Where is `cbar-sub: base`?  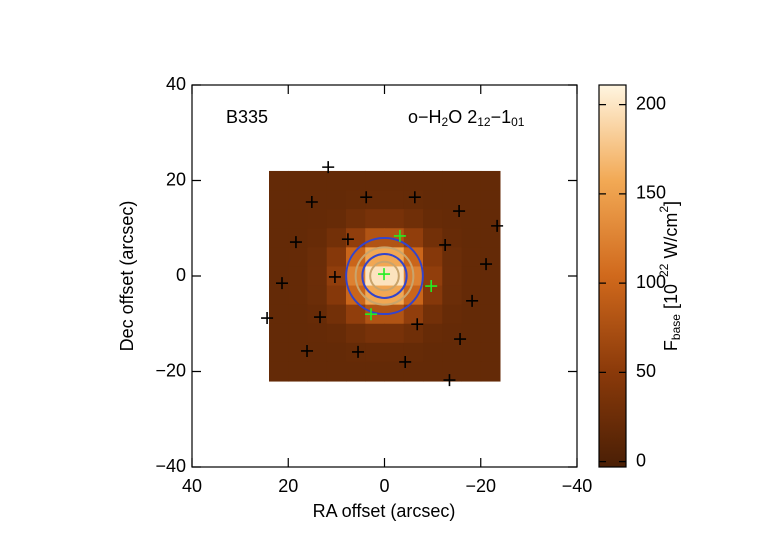 cbar-sub: base is located at coordinates (676, 327).